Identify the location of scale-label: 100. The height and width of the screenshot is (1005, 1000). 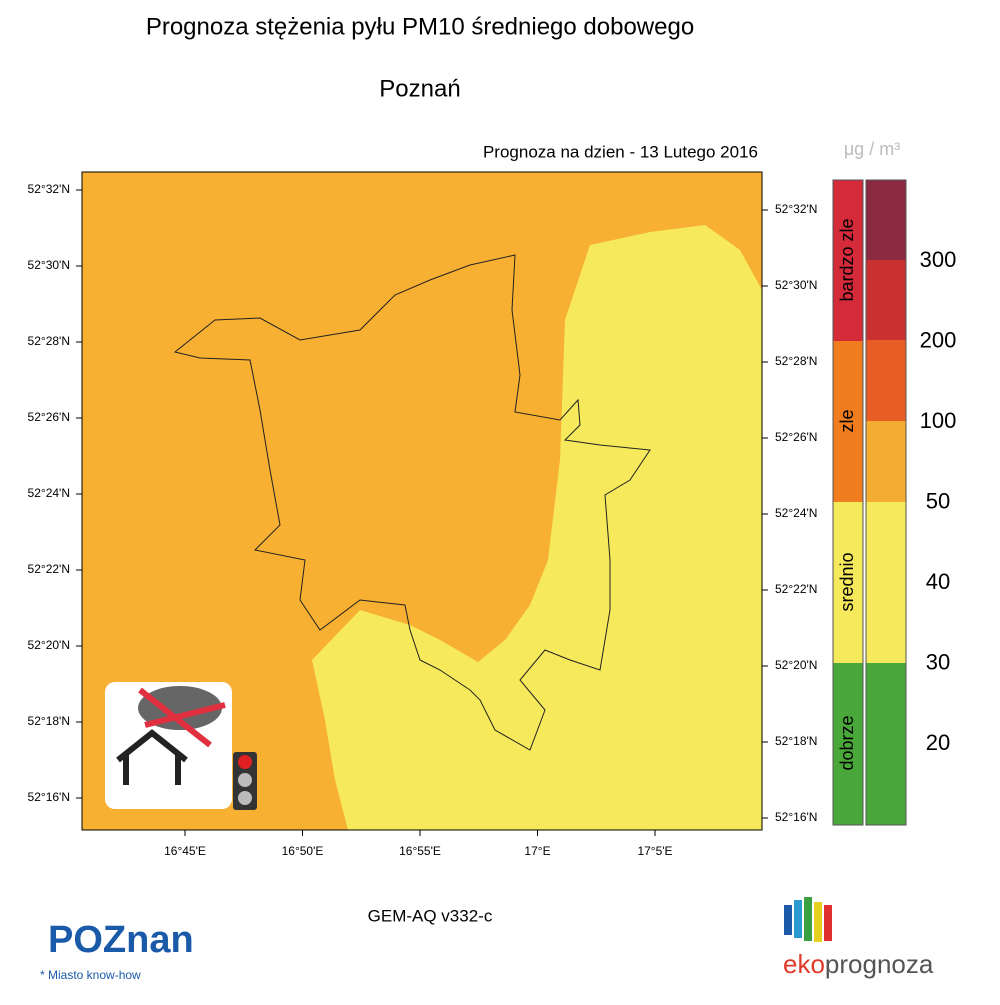
(938, 420).